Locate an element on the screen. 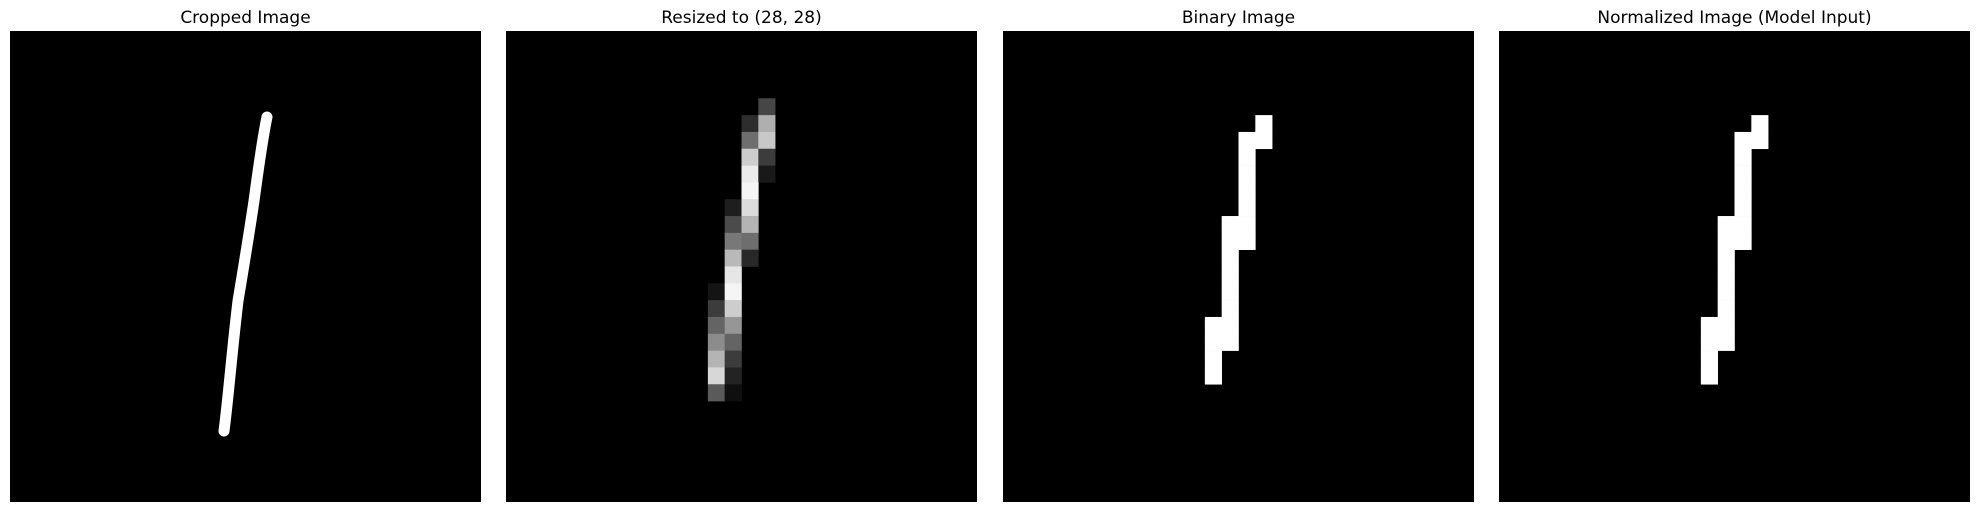 Image resolution: width=1978 pixels, height=512 pixels. handwritten-stroke is located at coordinates (245, 274).